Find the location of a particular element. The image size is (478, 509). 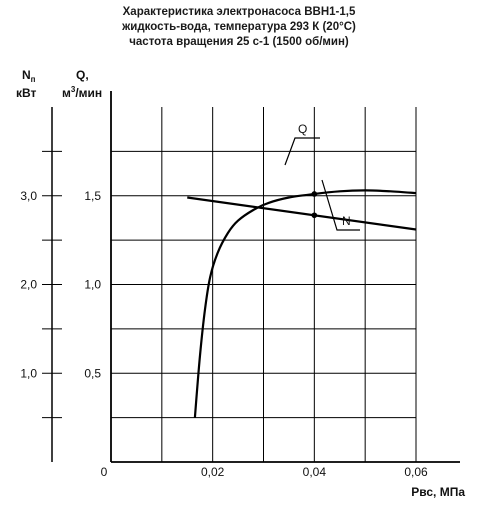

n-axis-unit: кВт is located at coordinates (26, 93).